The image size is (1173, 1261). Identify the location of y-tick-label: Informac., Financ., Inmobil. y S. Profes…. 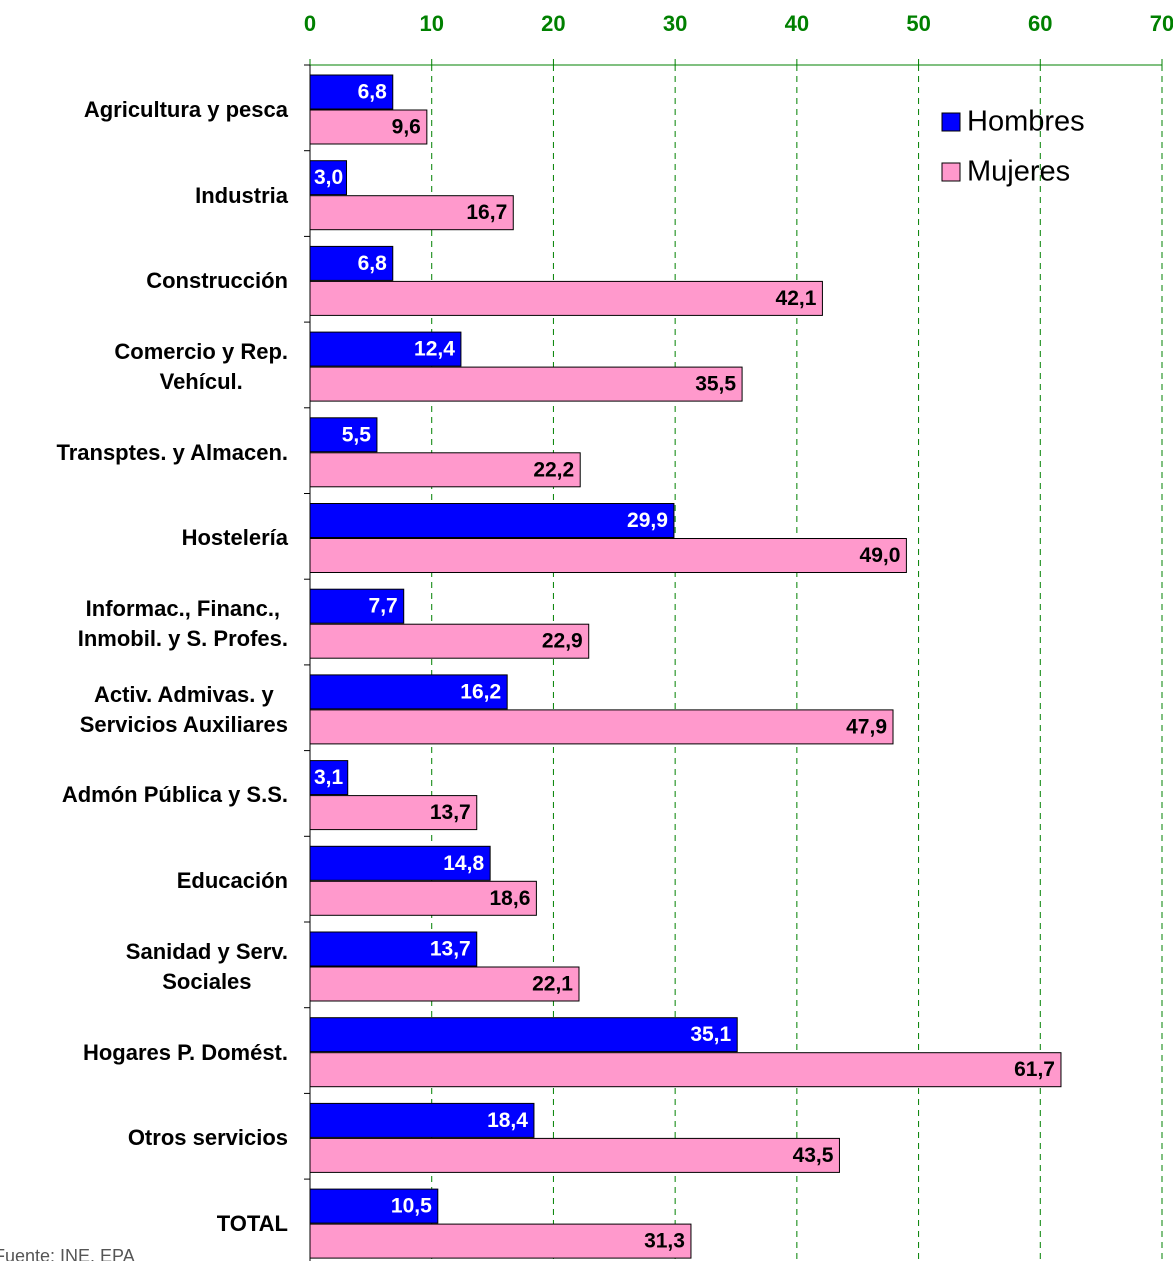
(182, 624).